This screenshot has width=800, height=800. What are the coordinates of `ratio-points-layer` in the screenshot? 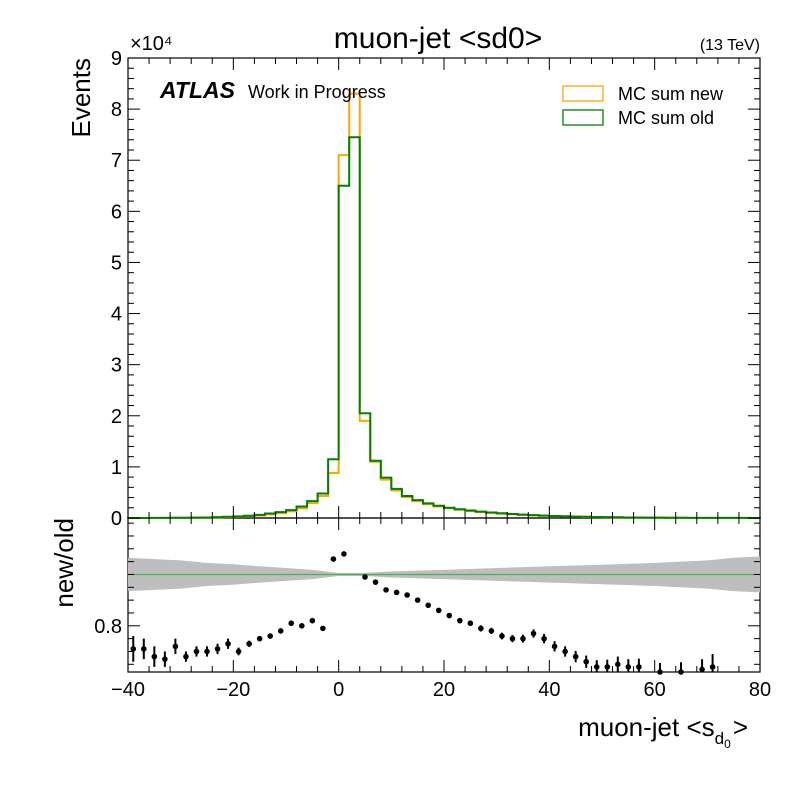 It's located at (423, 613).